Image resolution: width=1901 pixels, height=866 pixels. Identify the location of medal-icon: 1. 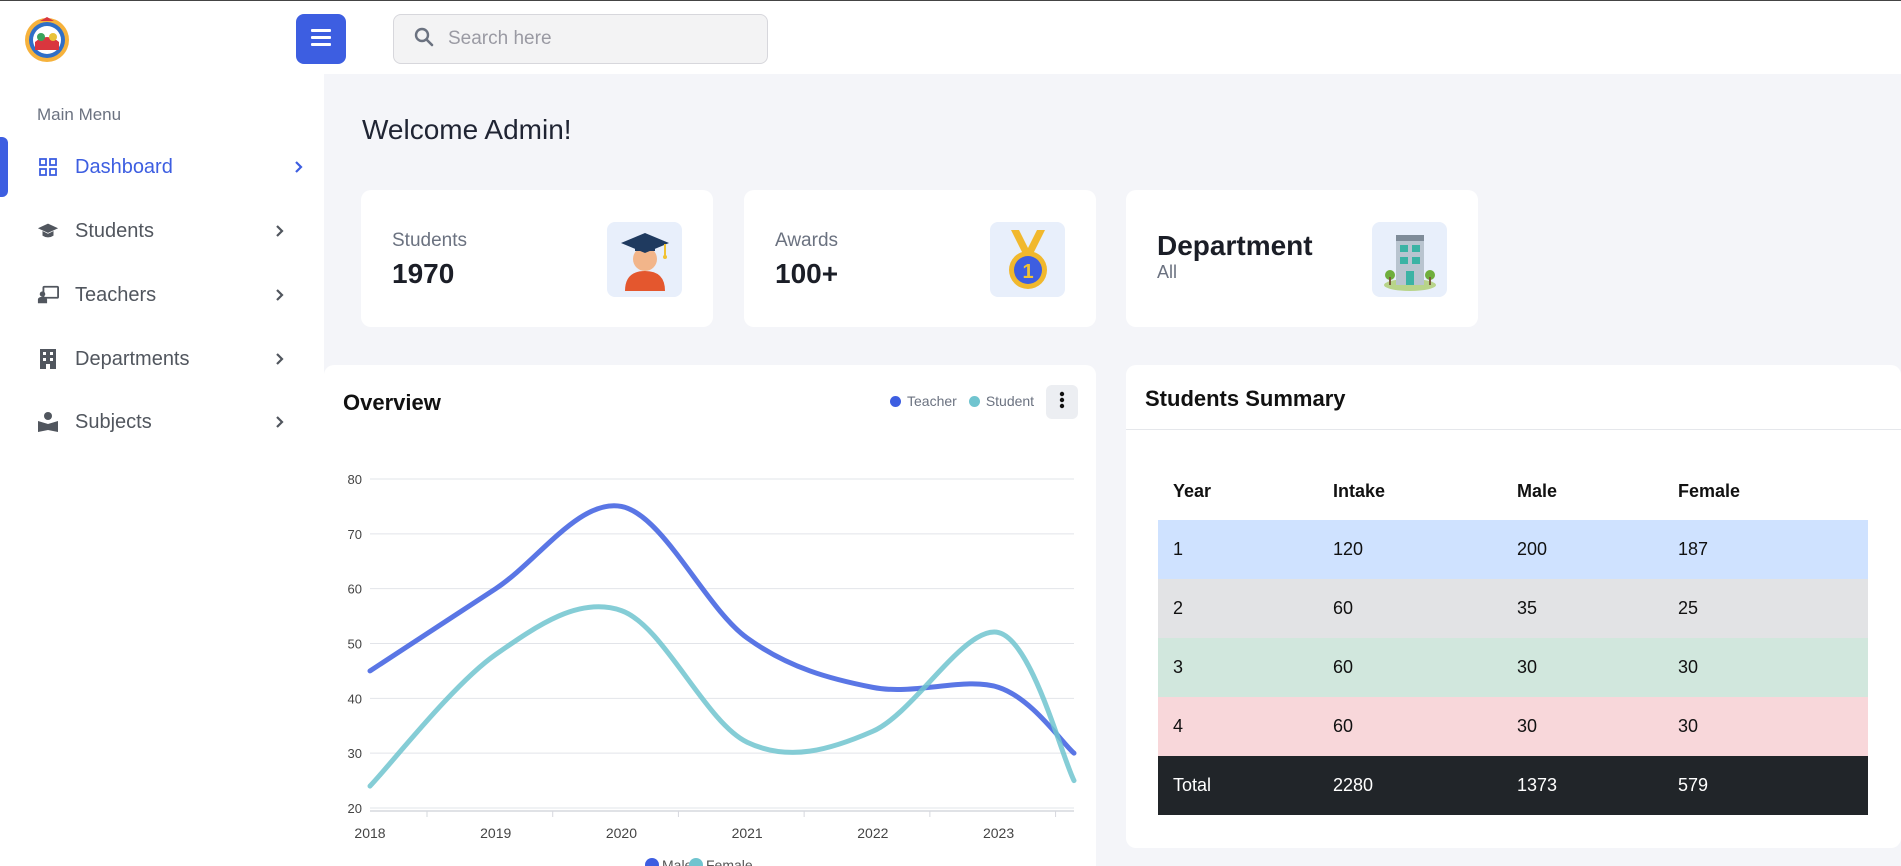
(1027, 259).